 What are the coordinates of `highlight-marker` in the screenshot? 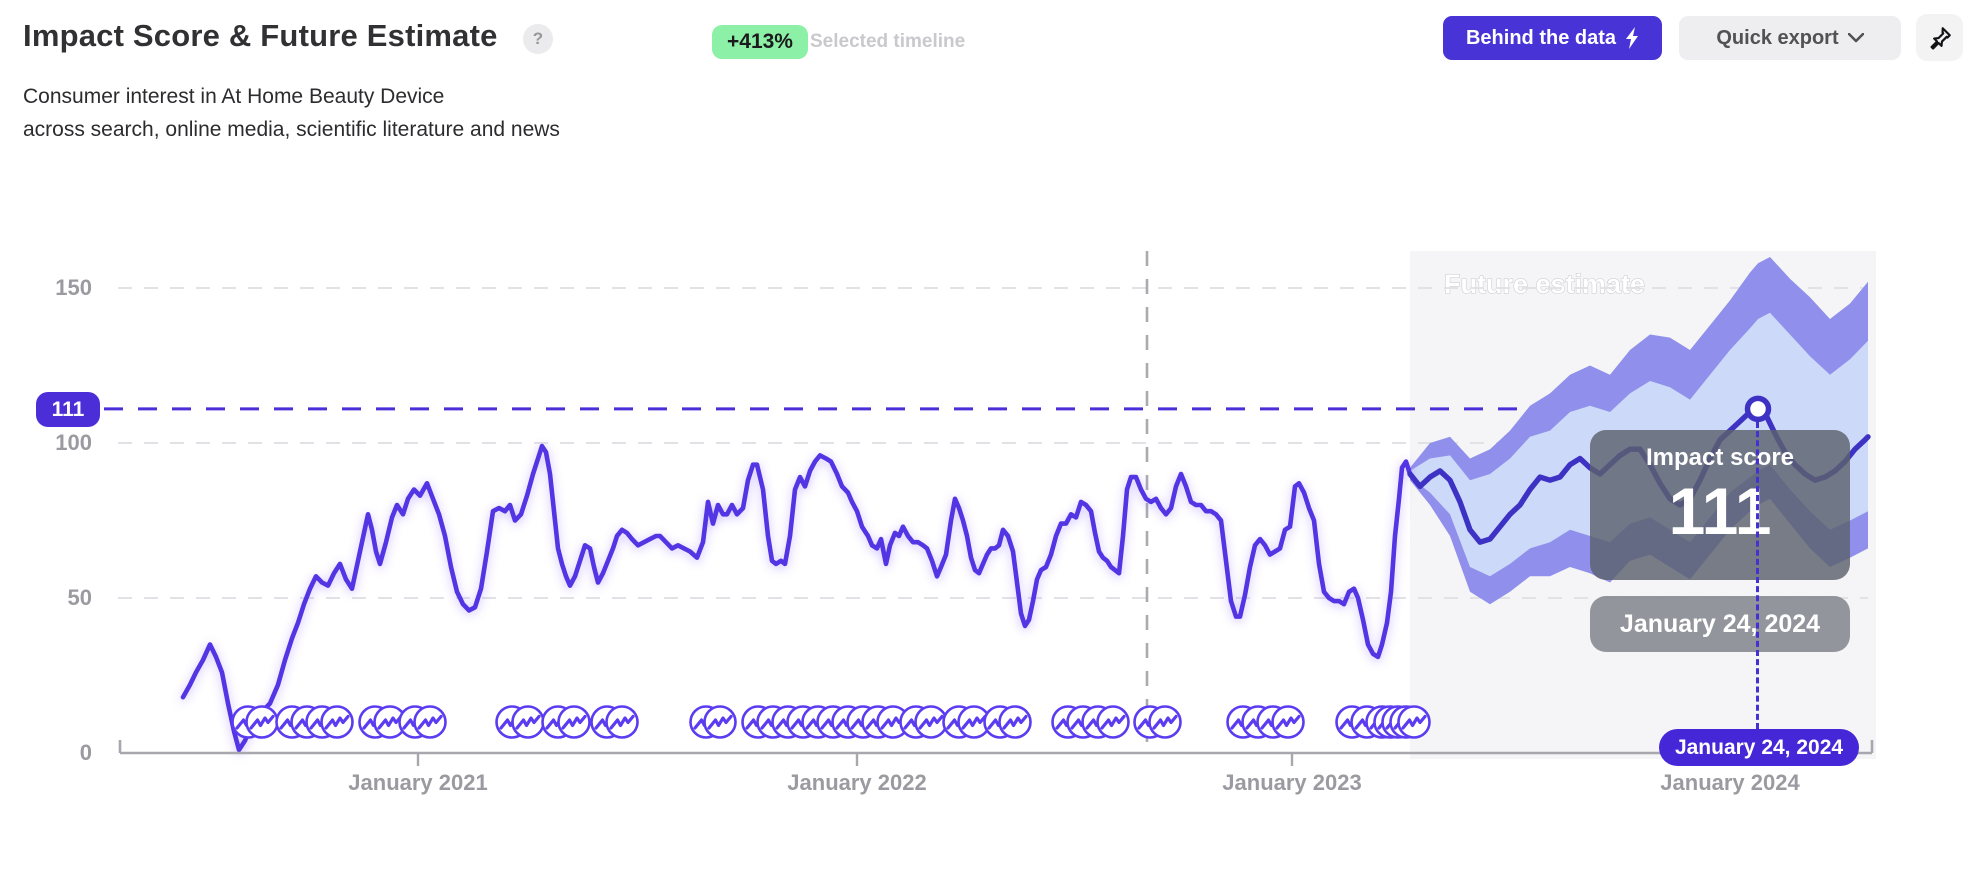 It's located at (1758, 409).